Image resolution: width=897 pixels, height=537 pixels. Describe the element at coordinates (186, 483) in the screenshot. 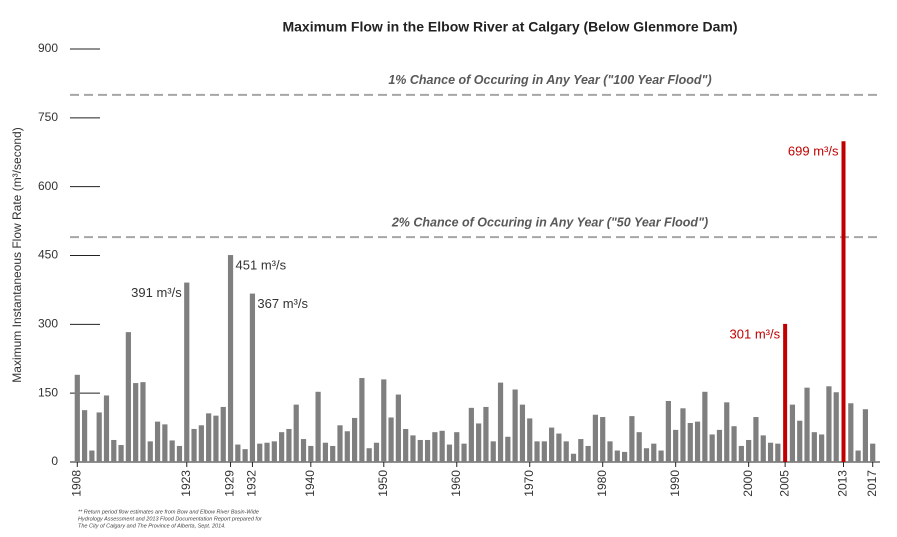

I see `x-tick-label: 1923` at that location.